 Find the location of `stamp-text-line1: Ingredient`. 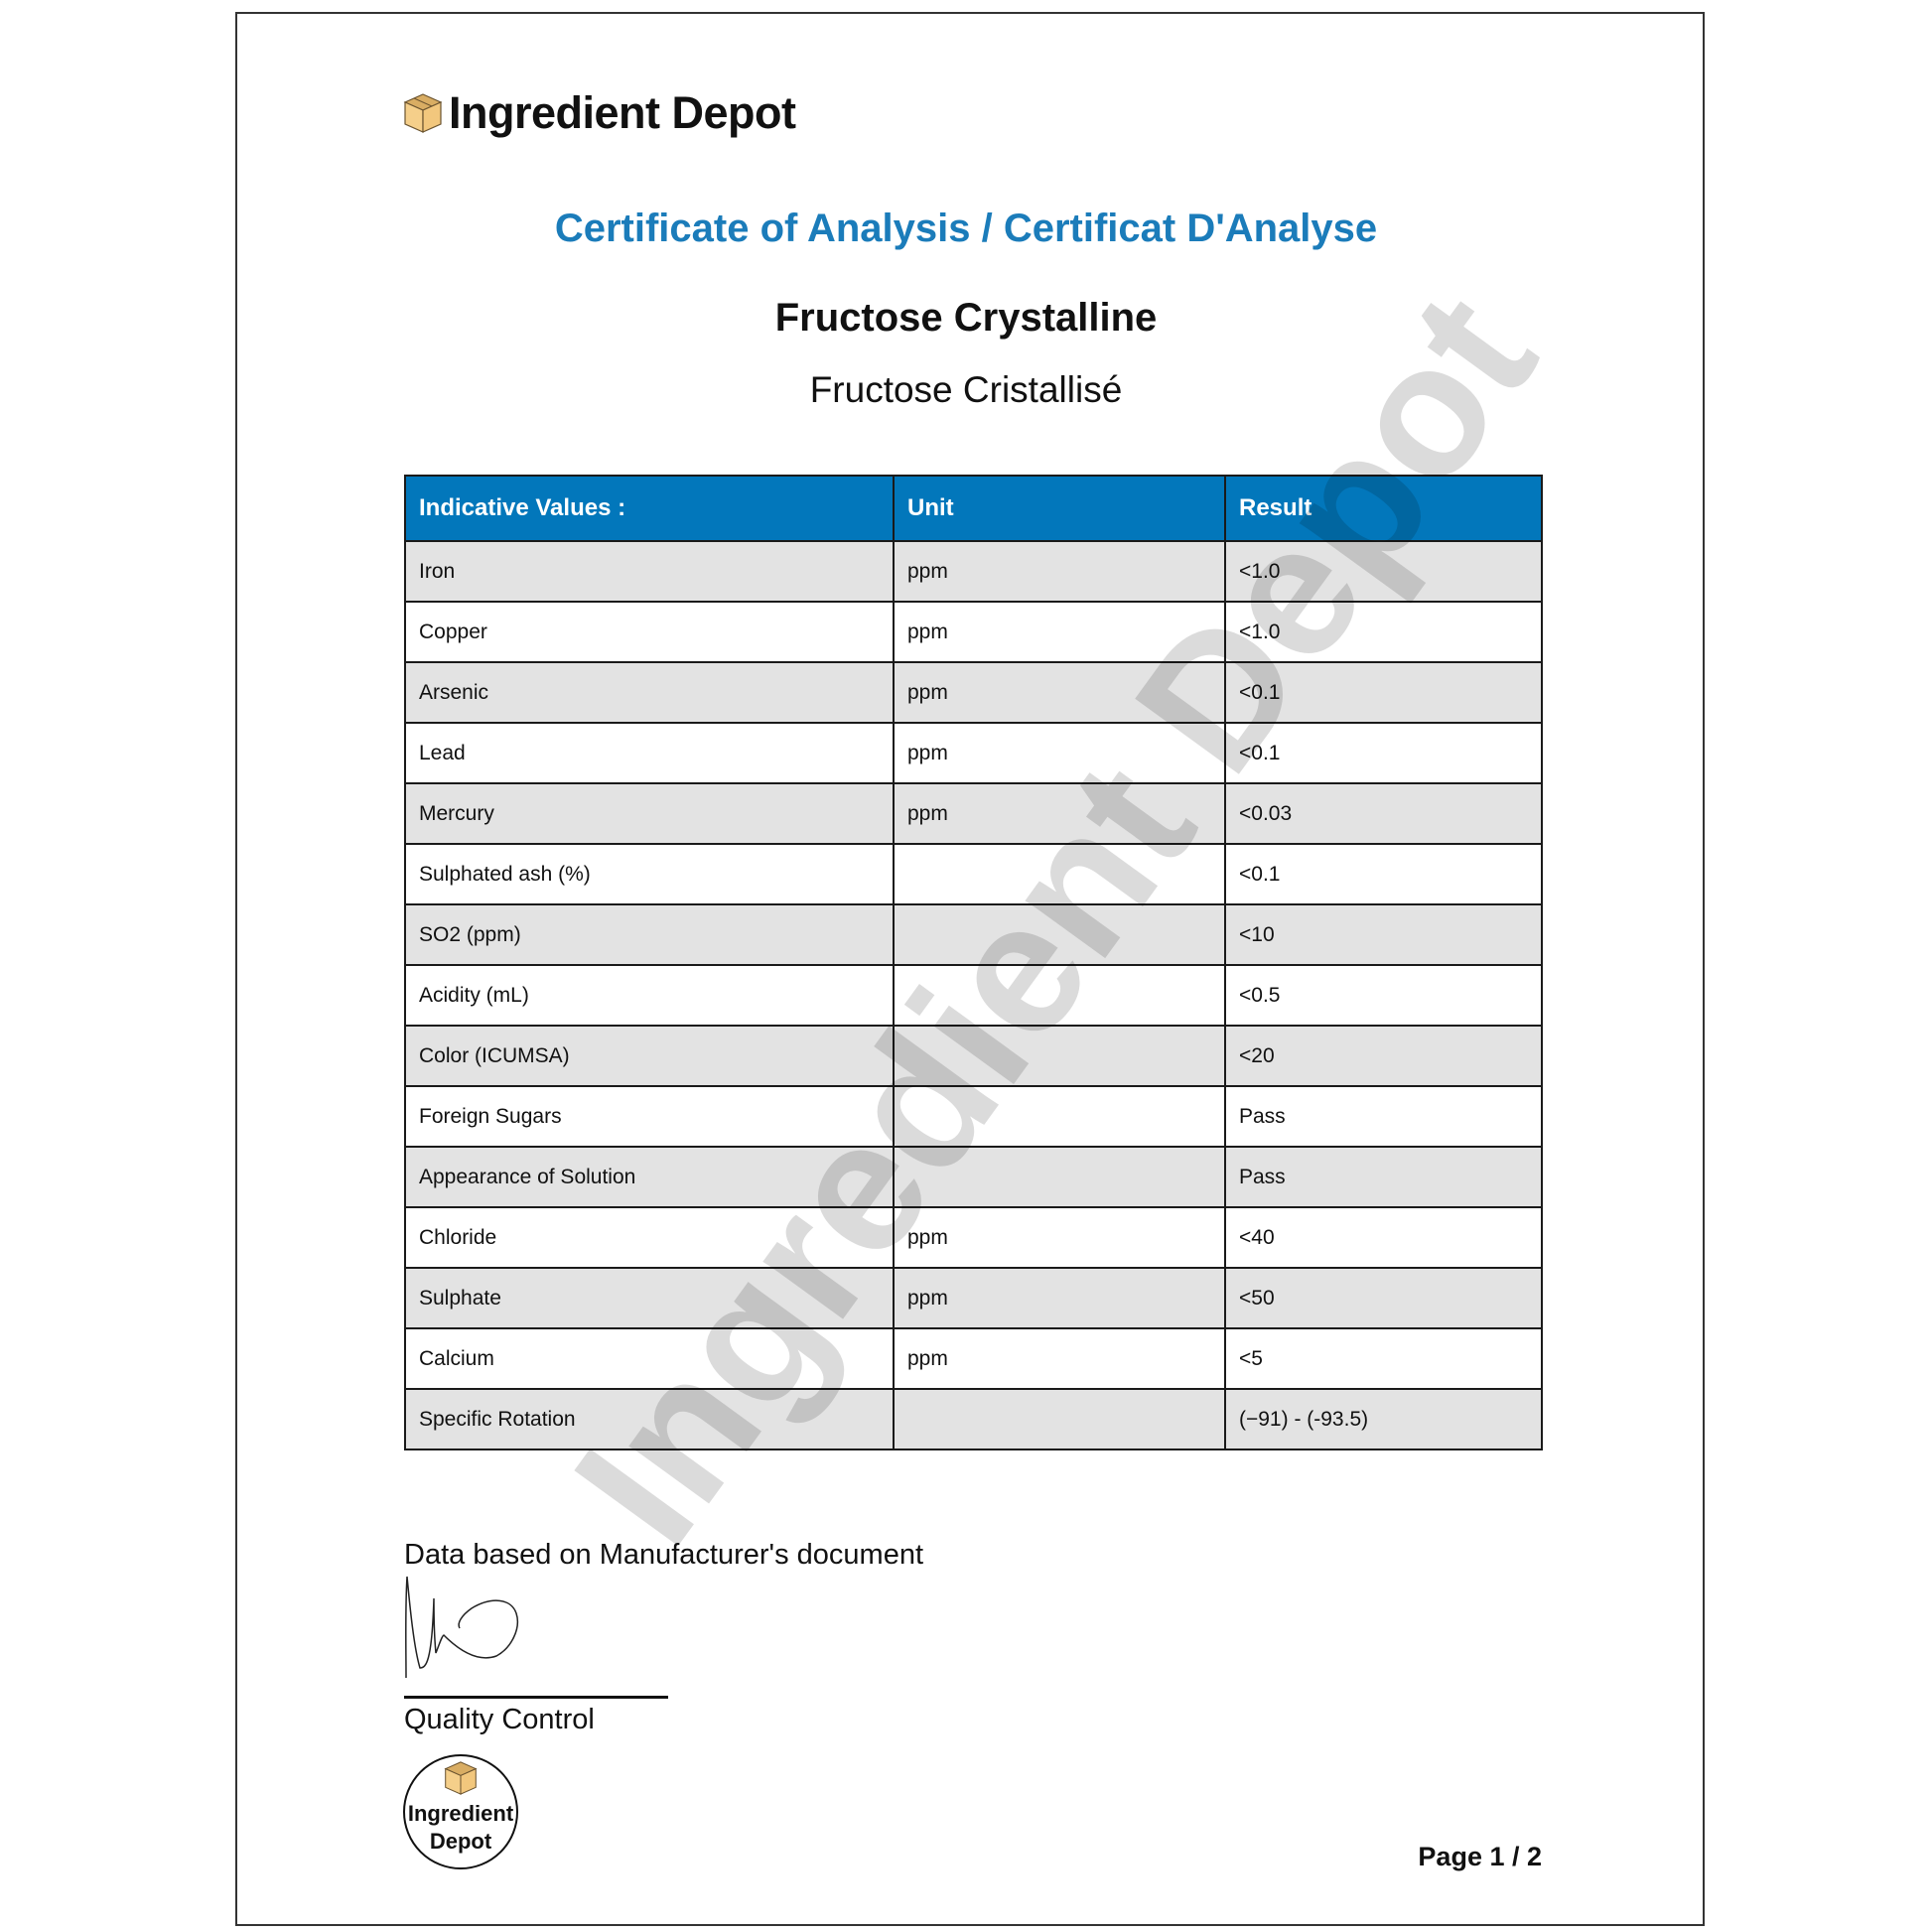

stamp-text-line1: Ingredient is located at coordinates (460, 1814).